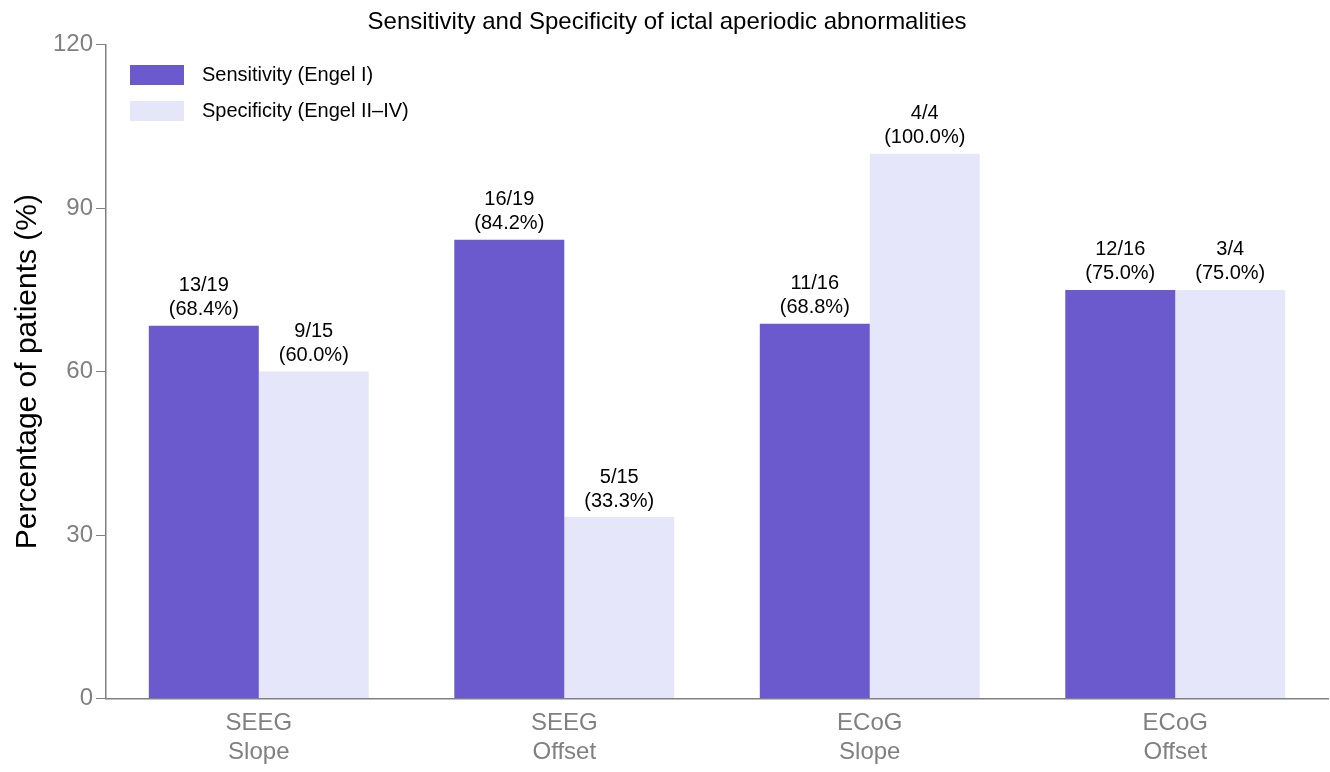  I want to click on data-label: 3/4 (75.0%), so click(1230, 260).